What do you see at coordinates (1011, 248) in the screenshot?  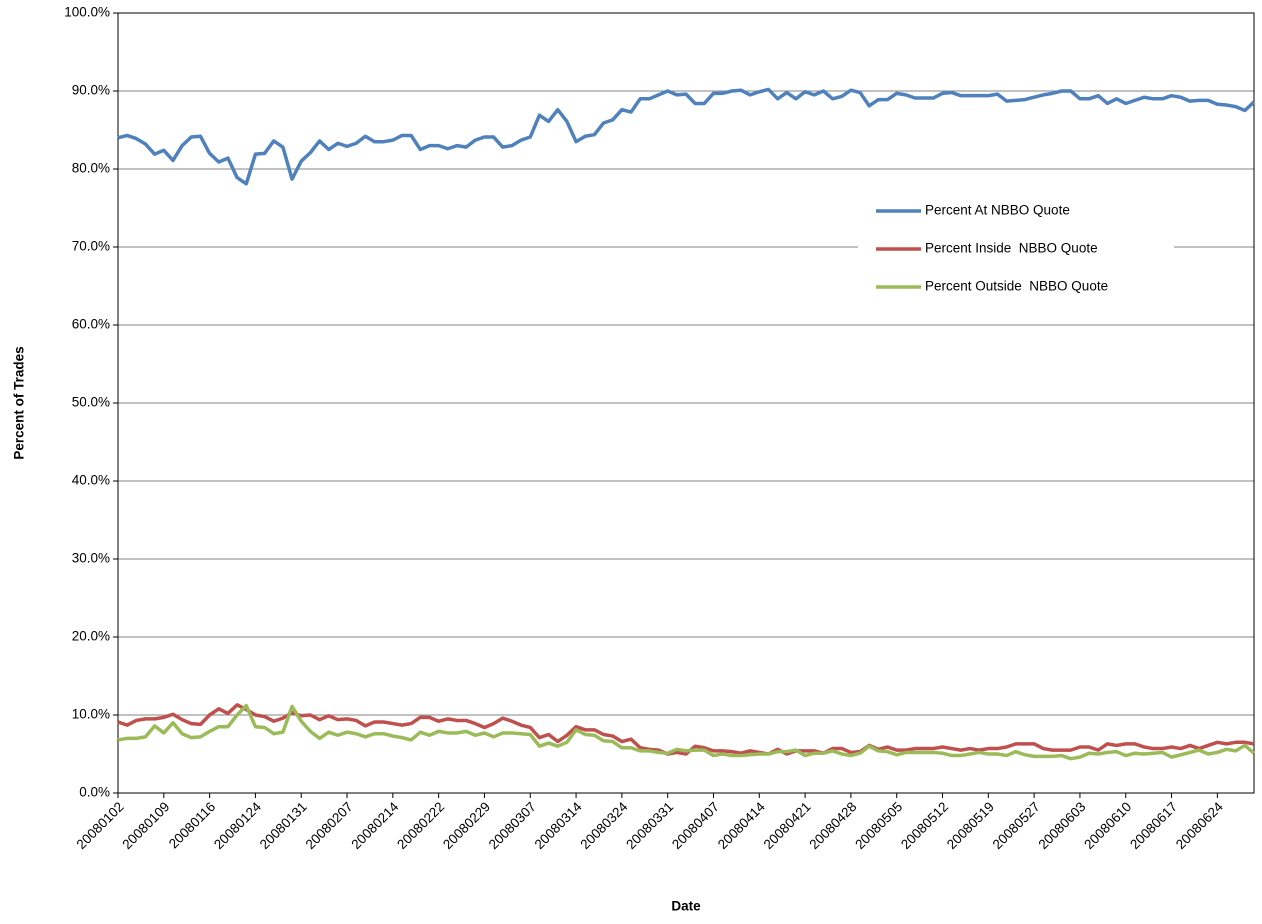 I see `legend-label: Percent Inside NBBO Quote` at bounding box center [1011, 248].